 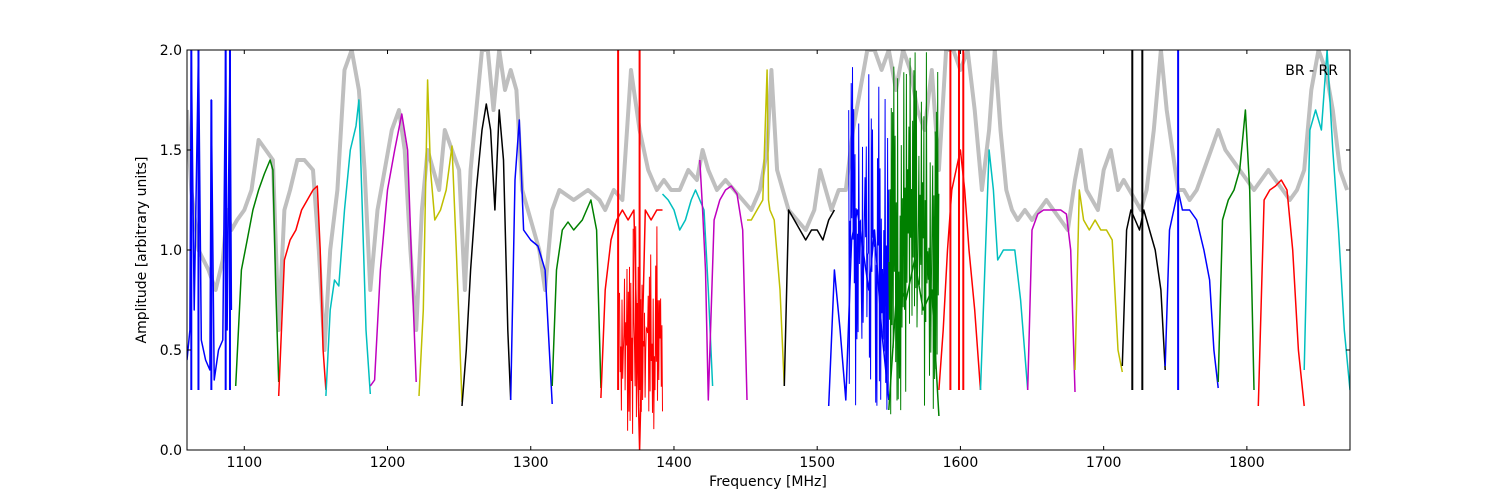 I want to click on x-tick-label-4: 1500, so click(x=817, y=463).